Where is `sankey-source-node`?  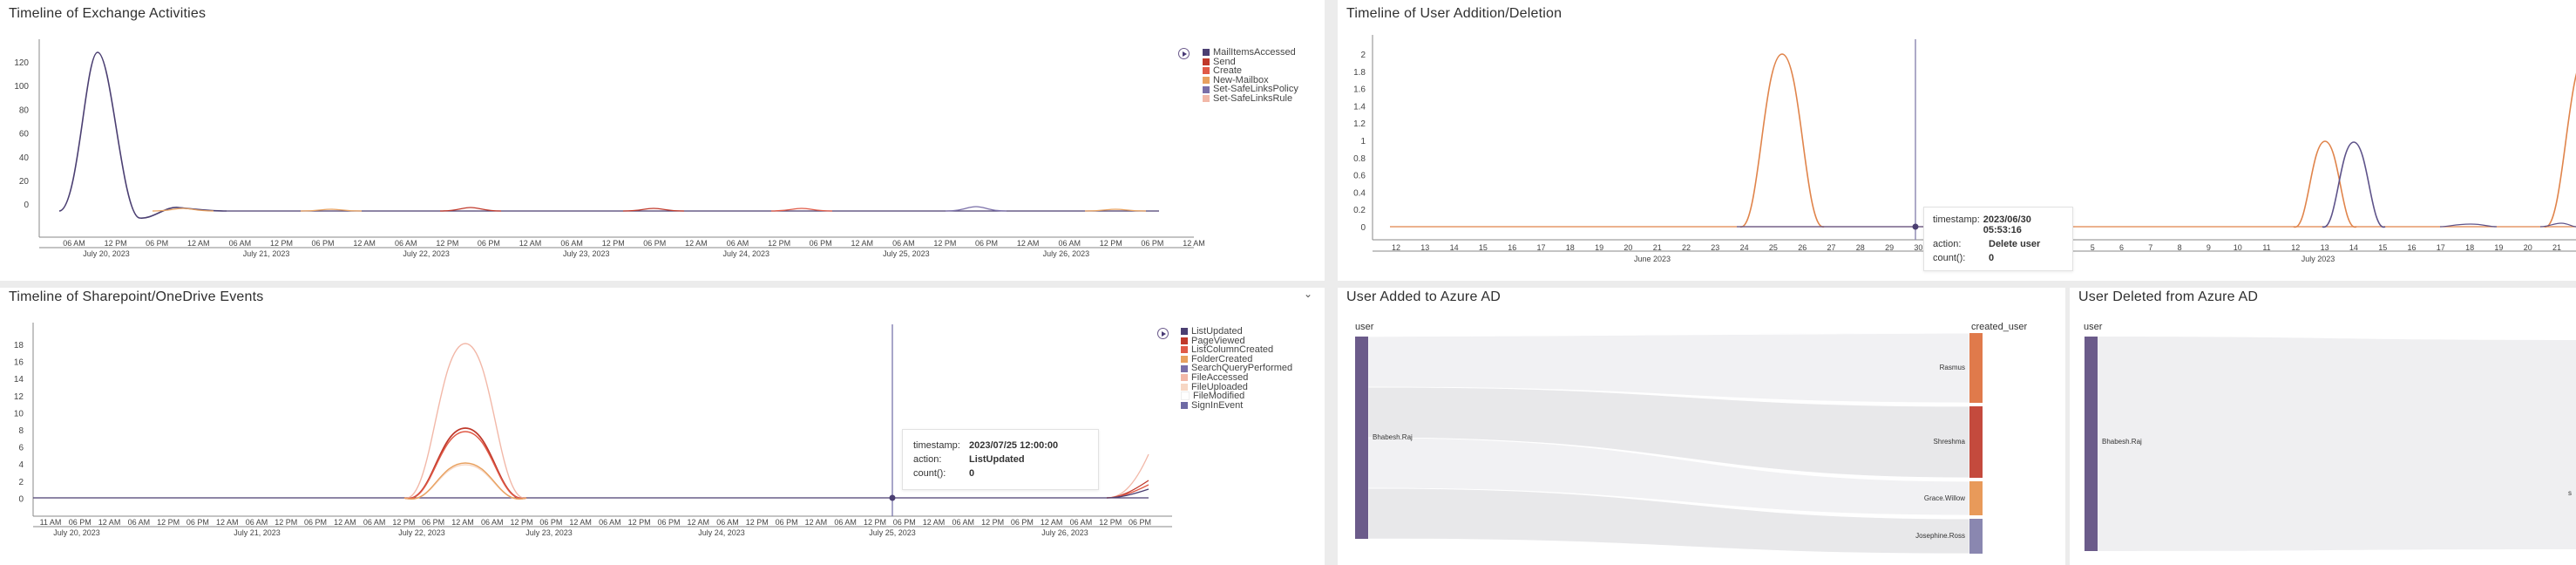 sankey-source-node is located at coordinates (1362, 438).